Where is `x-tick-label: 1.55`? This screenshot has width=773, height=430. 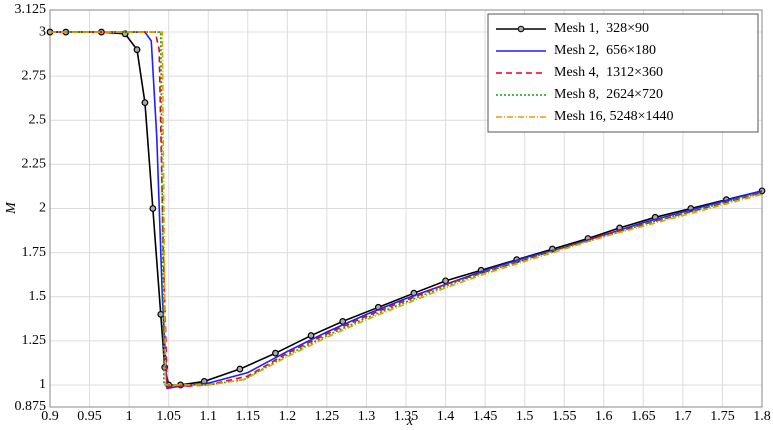 x-tick-label: 1.55 is located at coordinates (564, 416).